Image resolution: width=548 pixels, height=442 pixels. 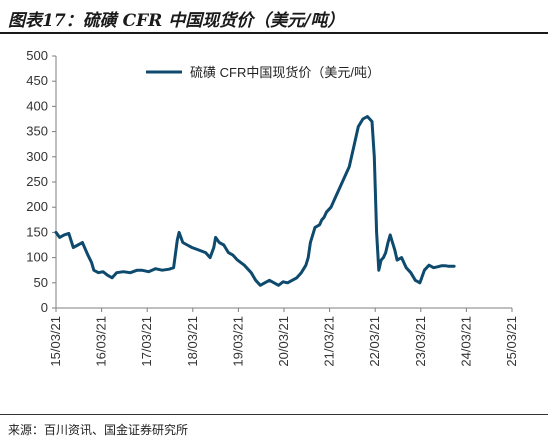 I want to click on y-tick-label: 150, so click(x=37, y=231).